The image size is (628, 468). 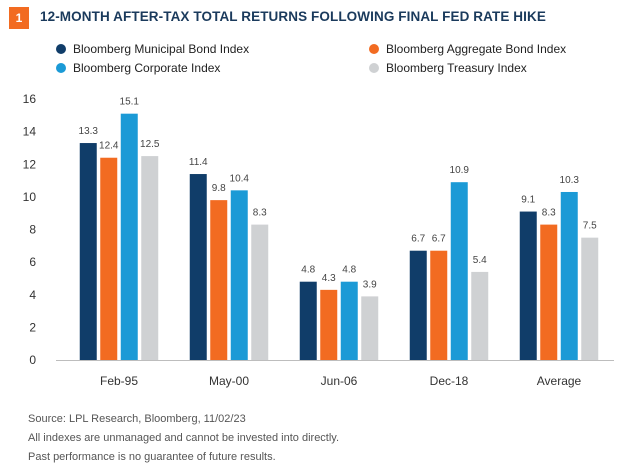 What do you see at coordinates (30, 197) in the screenshot?
I see `y-tick-label: 10` at bounding box center [30, 197].